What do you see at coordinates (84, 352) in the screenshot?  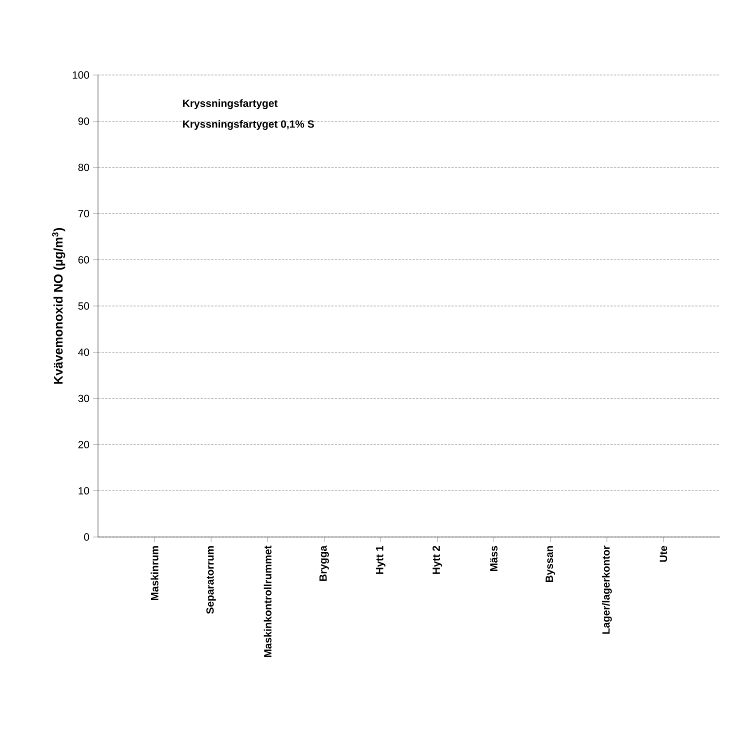 I see `y-tick-label: 40` at bounding box center [84, 352].